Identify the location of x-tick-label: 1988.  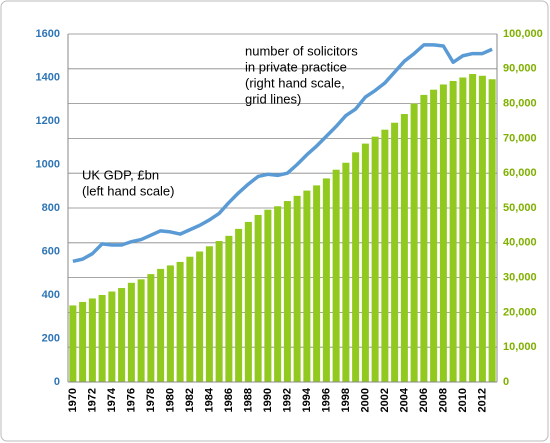
(248, 400).